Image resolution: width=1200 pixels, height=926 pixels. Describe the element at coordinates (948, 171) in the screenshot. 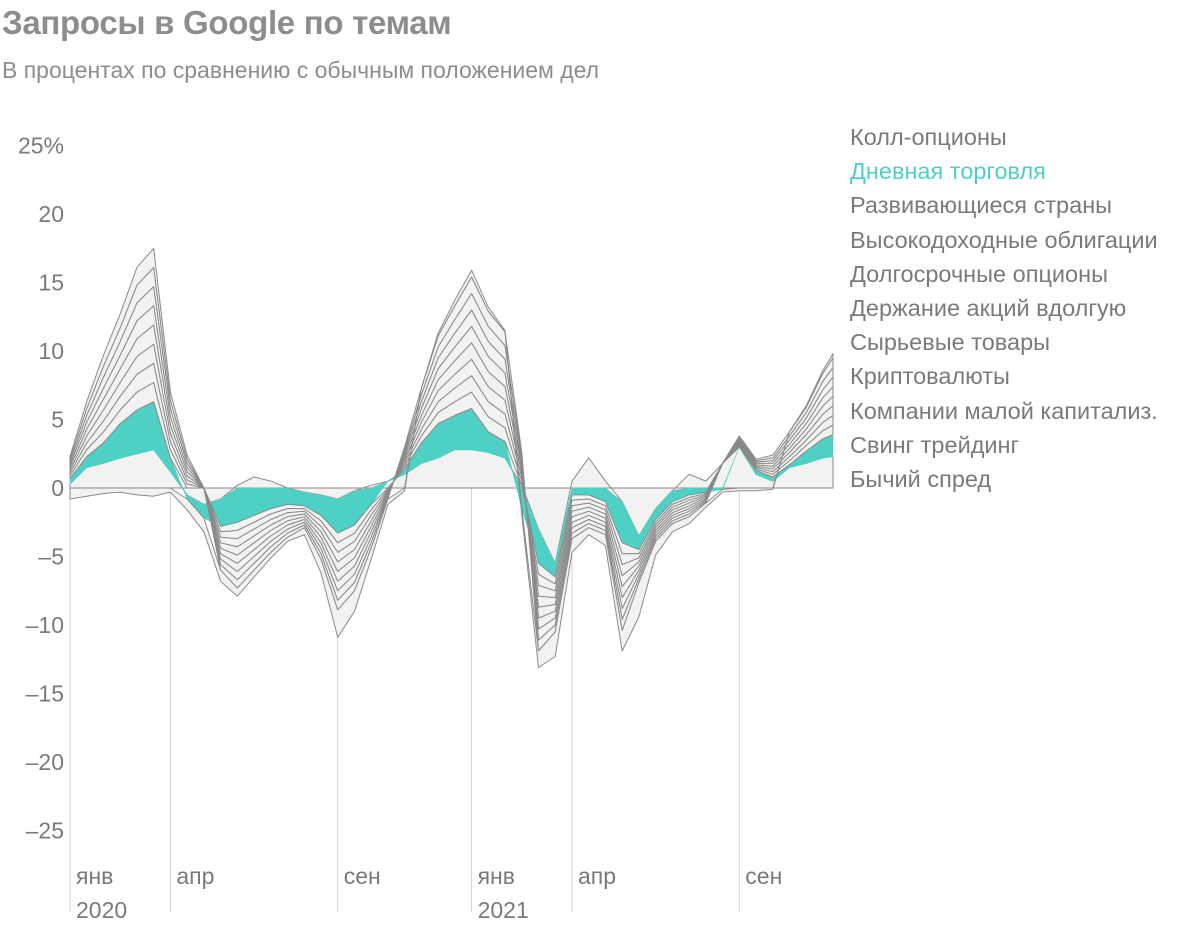

I see `legend-item: Дневная торговля` at that location.